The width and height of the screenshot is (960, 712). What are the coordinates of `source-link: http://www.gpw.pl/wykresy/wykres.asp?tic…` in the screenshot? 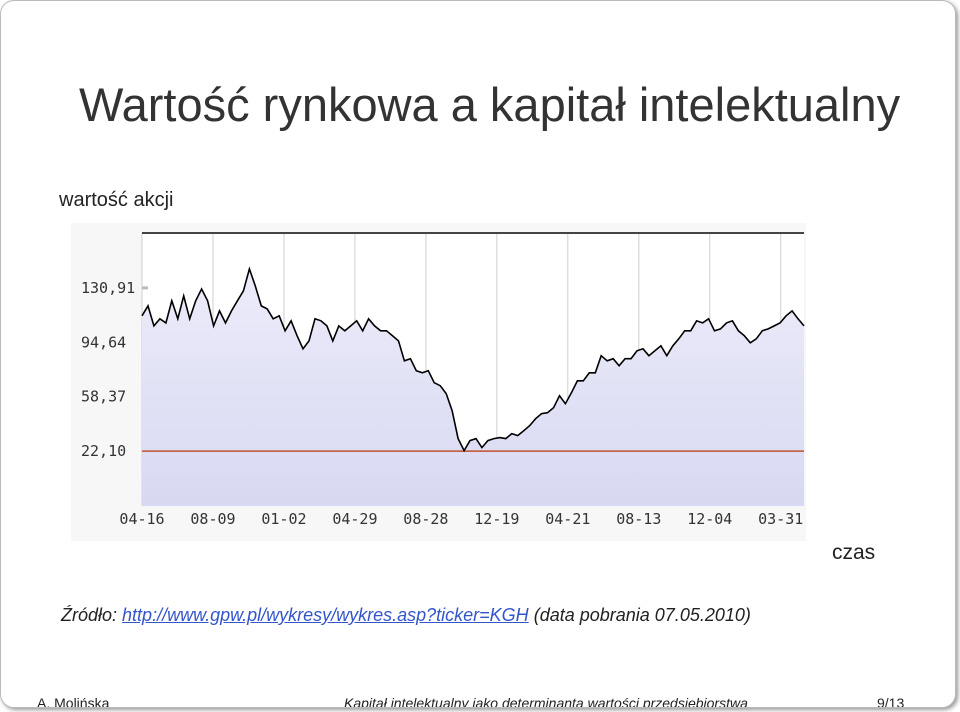 It's located at (325, 615).